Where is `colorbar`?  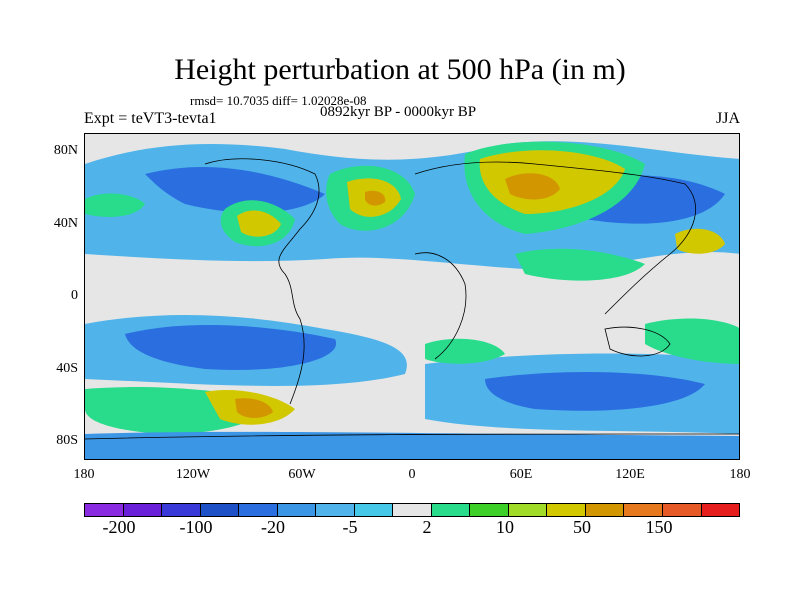
colorbar is located at coordinates (412, 510).